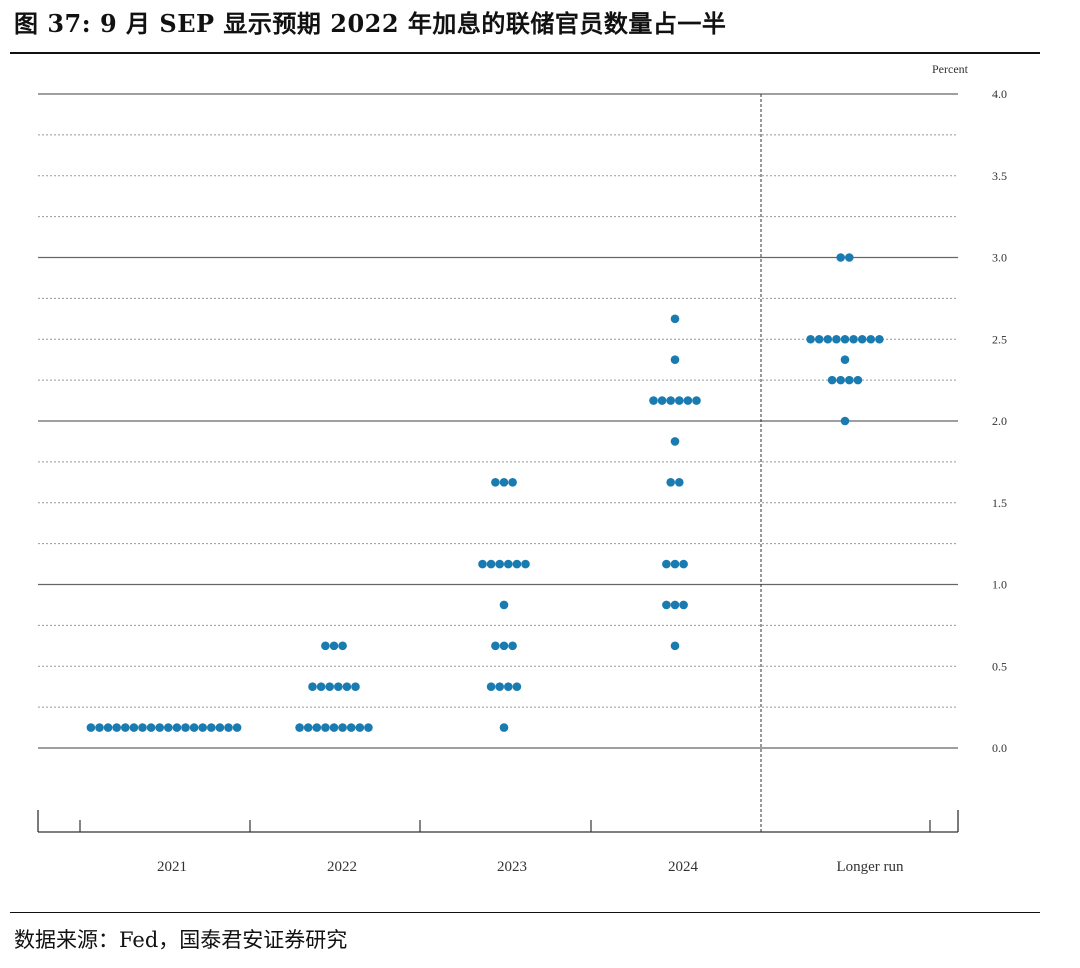 The image size is (1080, 968). Describe the element at coordinates (999, 748) in the screenshot. I see `y-tick-label: 0.0` at that location.